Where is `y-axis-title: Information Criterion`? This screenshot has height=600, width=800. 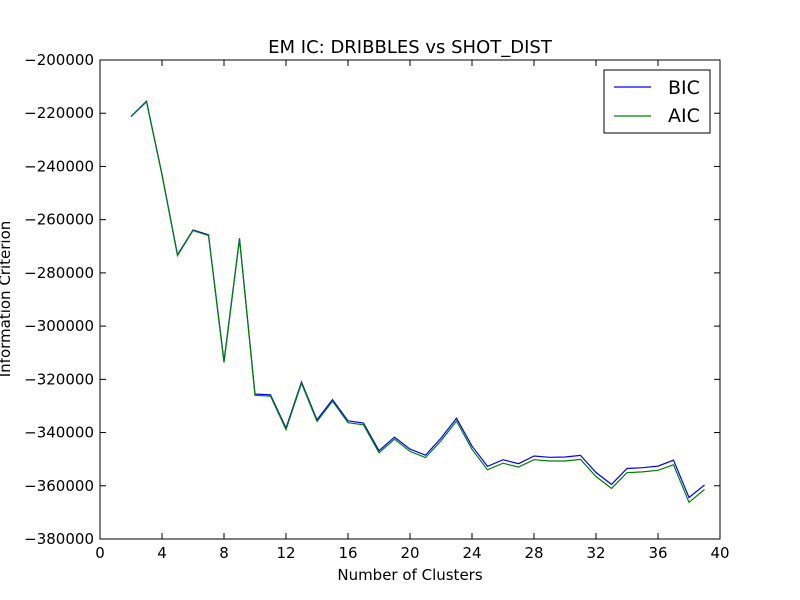
y-axis-title: Information Criterion is located at coordinates (7, 299).